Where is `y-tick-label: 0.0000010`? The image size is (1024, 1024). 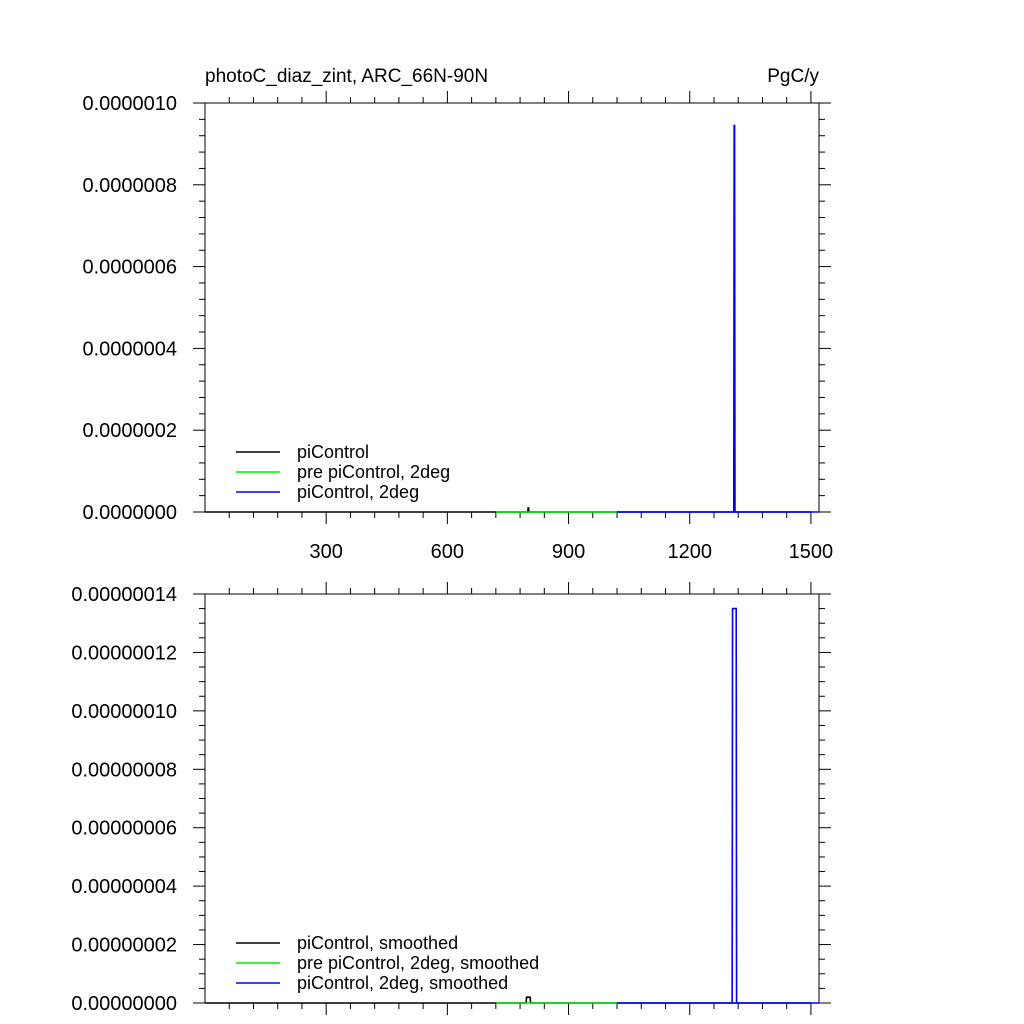
y-tick-label: 0.0000010 is located at coordinates (129, 104).